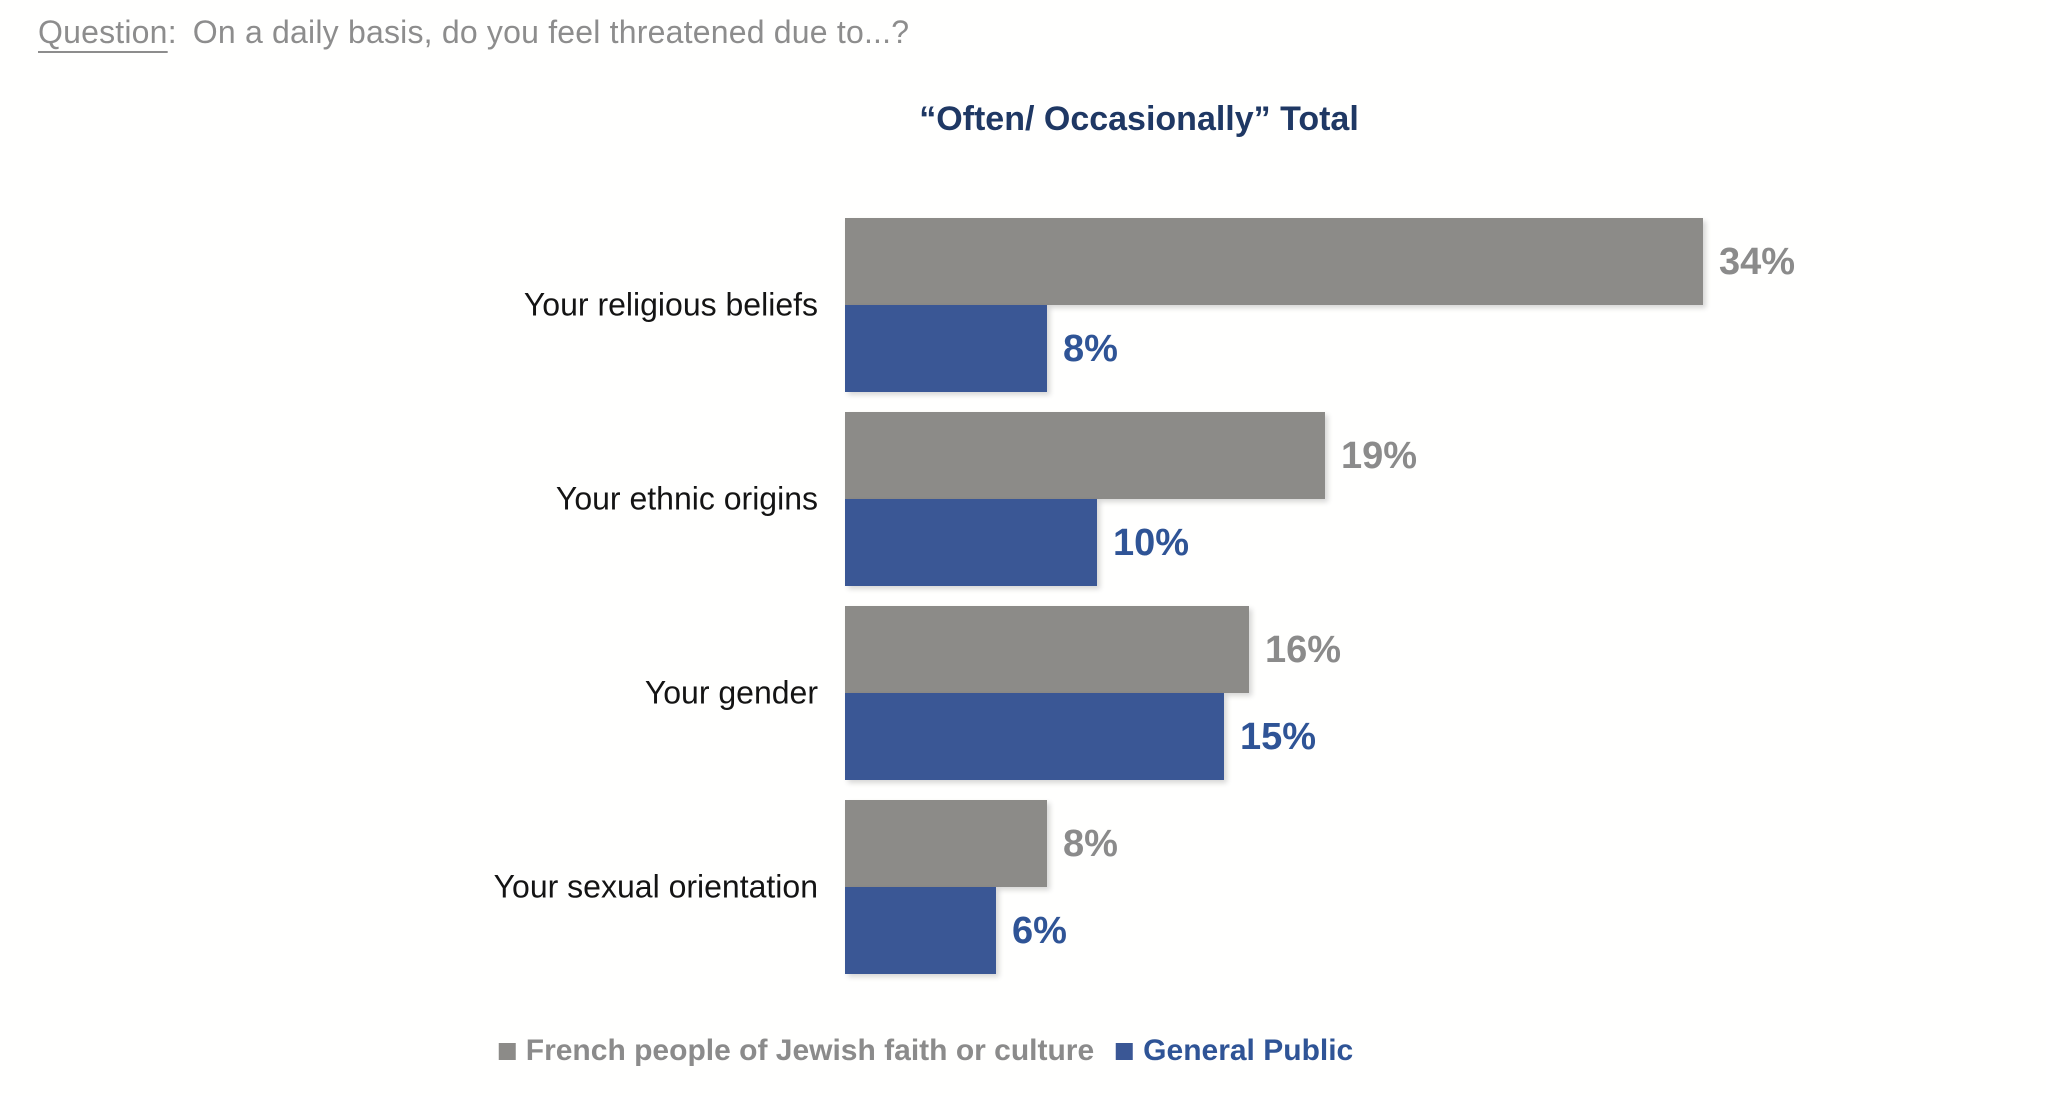  What do you see at coordinates (1085, 455) in the screenshot?
I see `bar-french-jewish-ethnic` at bounding box center [1085, 455].